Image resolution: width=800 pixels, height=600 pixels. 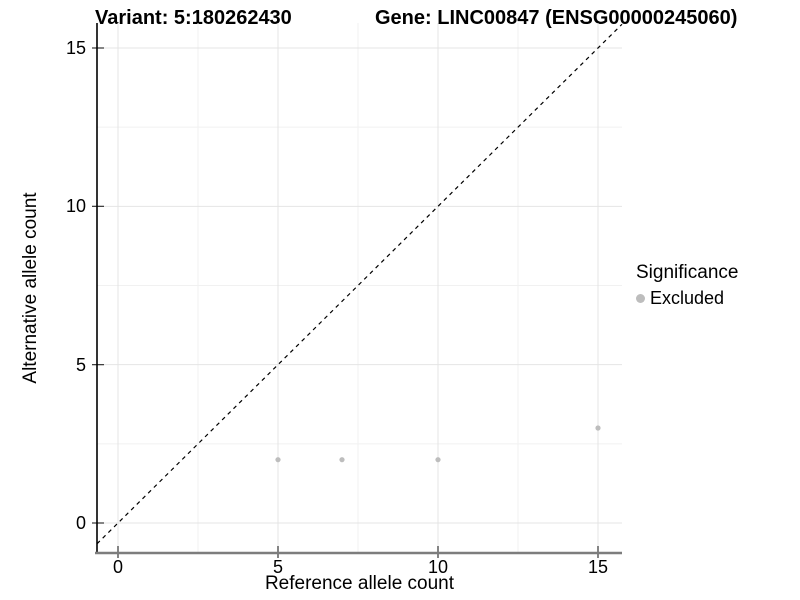 I want to click on legend-item-label: Excluded, so click(x=687, y=298).